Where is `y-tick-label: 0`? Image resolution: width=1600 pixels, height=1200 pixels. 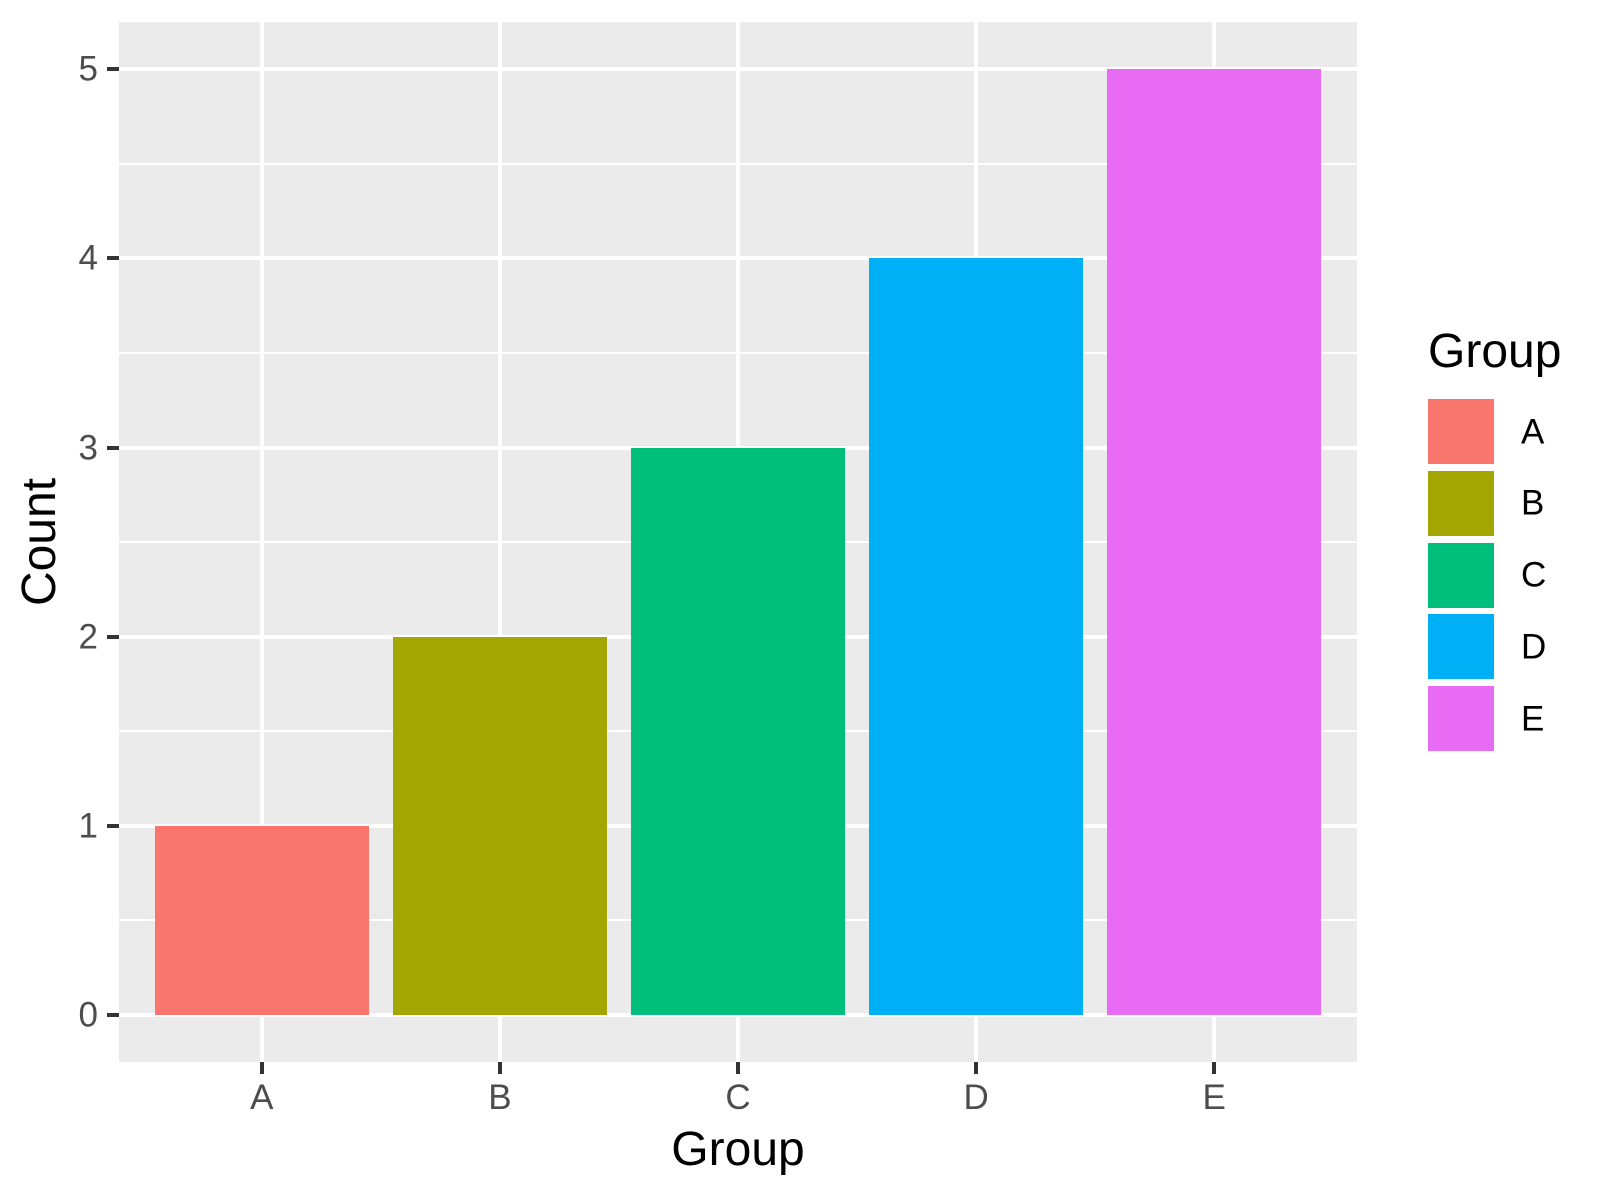 y-tick-label: 0 is located at coordinates (88, 1015).